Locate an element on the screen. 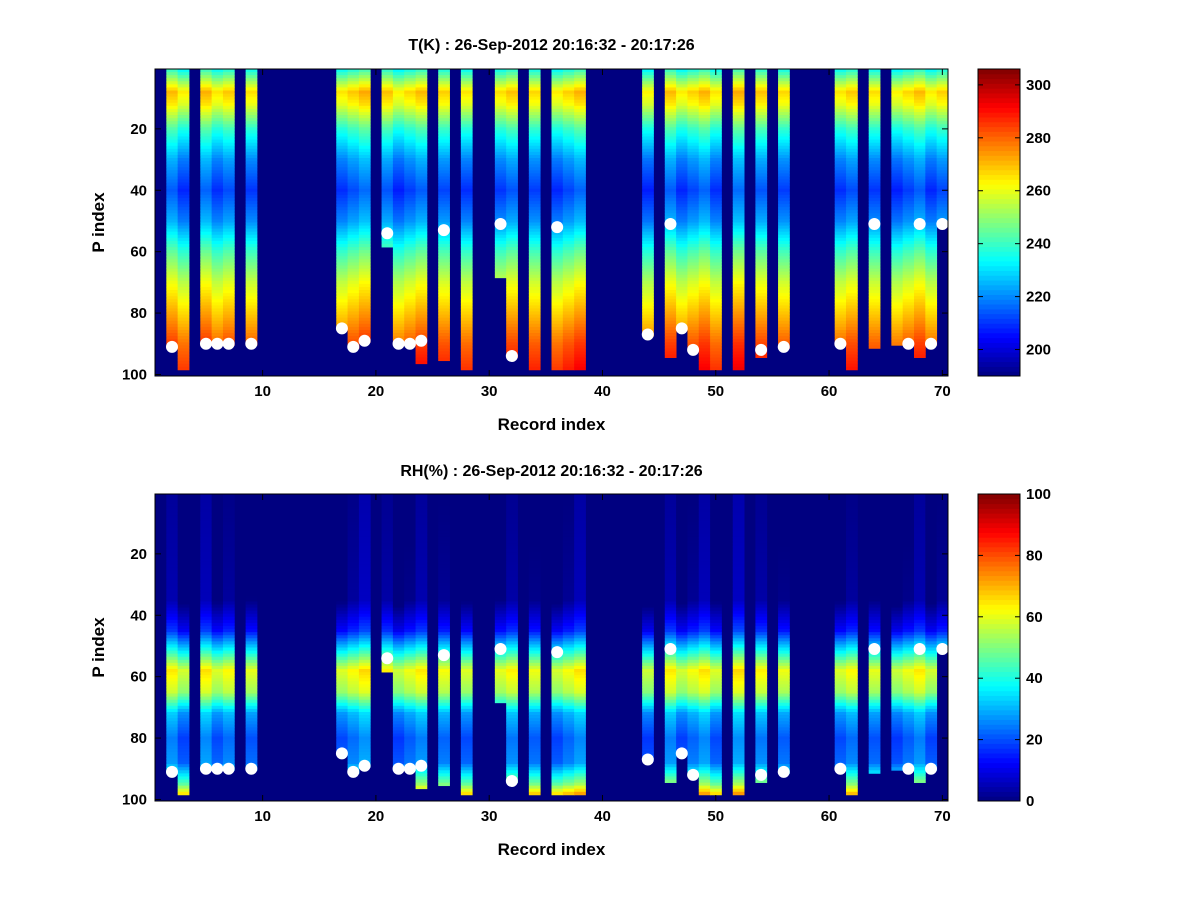 The height and width of the screenshot is (900, 1200). colorbar-band is located at coordinates (999, 206).